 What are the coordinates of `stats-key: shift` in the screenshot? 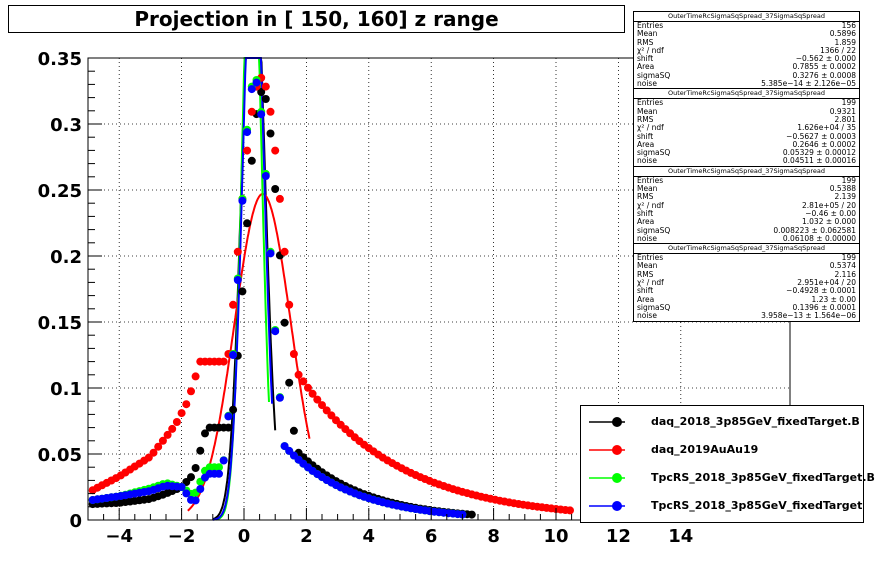 It's located at (645, 59).